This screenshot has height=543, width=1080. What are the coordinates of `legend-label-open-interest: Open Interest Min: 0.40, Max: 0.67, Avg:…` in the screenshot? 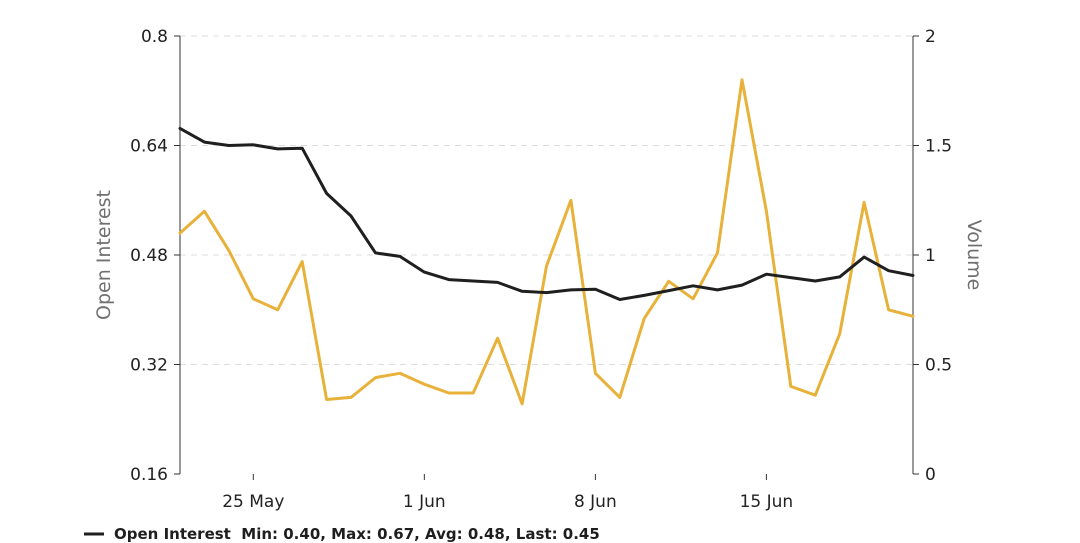 It's located at (357, 534).